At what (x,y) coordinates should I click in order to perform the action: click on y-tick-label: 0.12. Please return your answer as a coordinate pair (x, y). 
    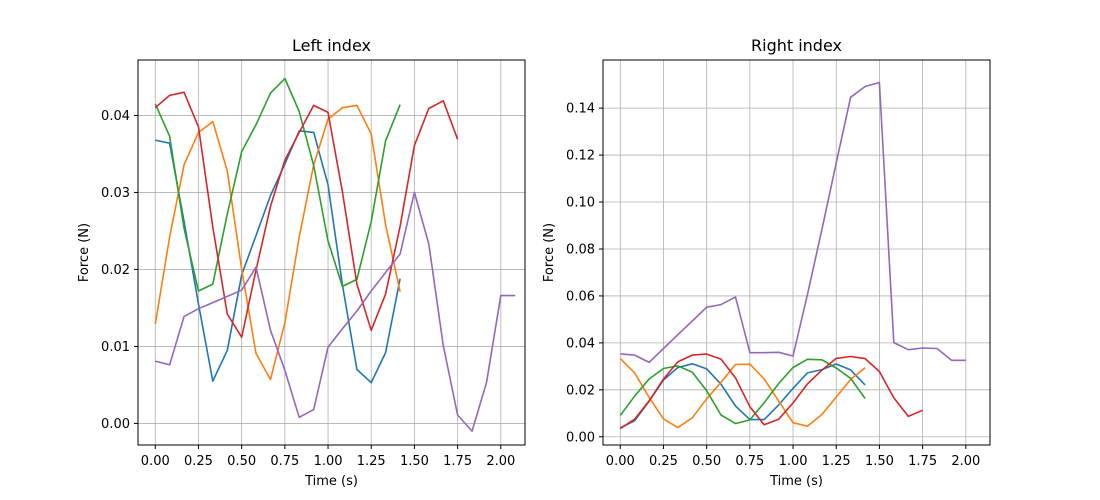
    Looking at the image, I should click on (580, 156).